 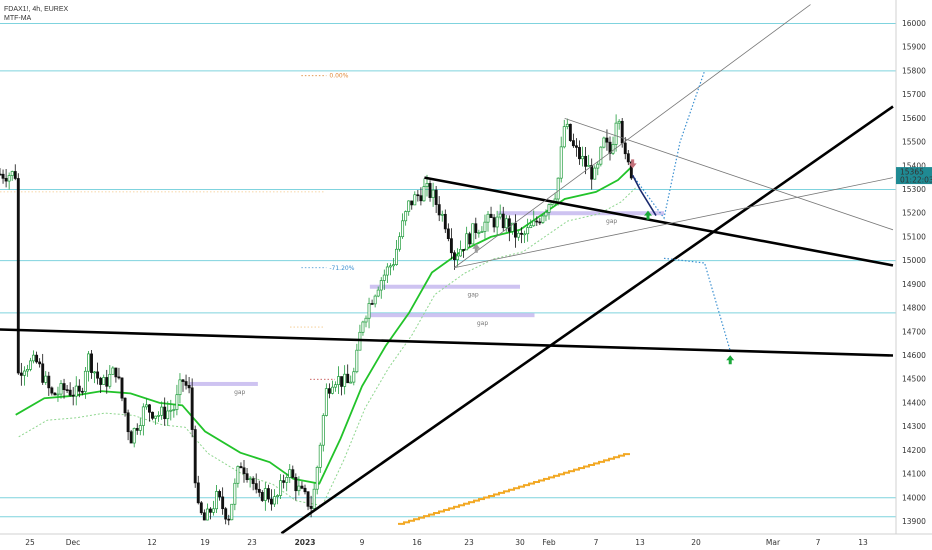 I want to click on gap-label: gap, so click(x=611, y=221).